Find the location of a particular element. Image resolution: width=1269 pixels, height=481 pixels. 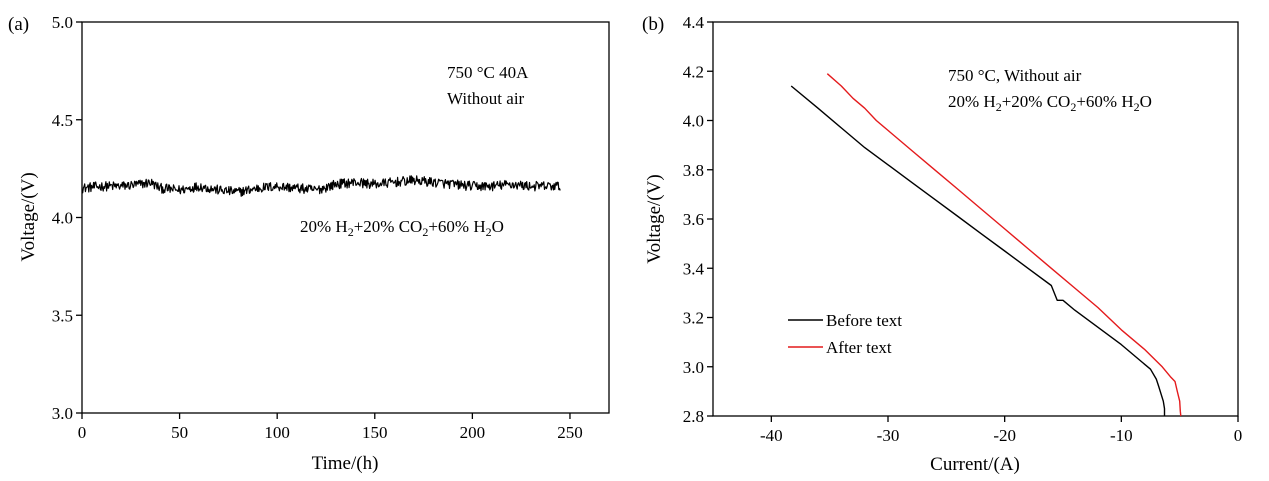

y-tick-label: 3.6 is located at coordinates (693, 219).